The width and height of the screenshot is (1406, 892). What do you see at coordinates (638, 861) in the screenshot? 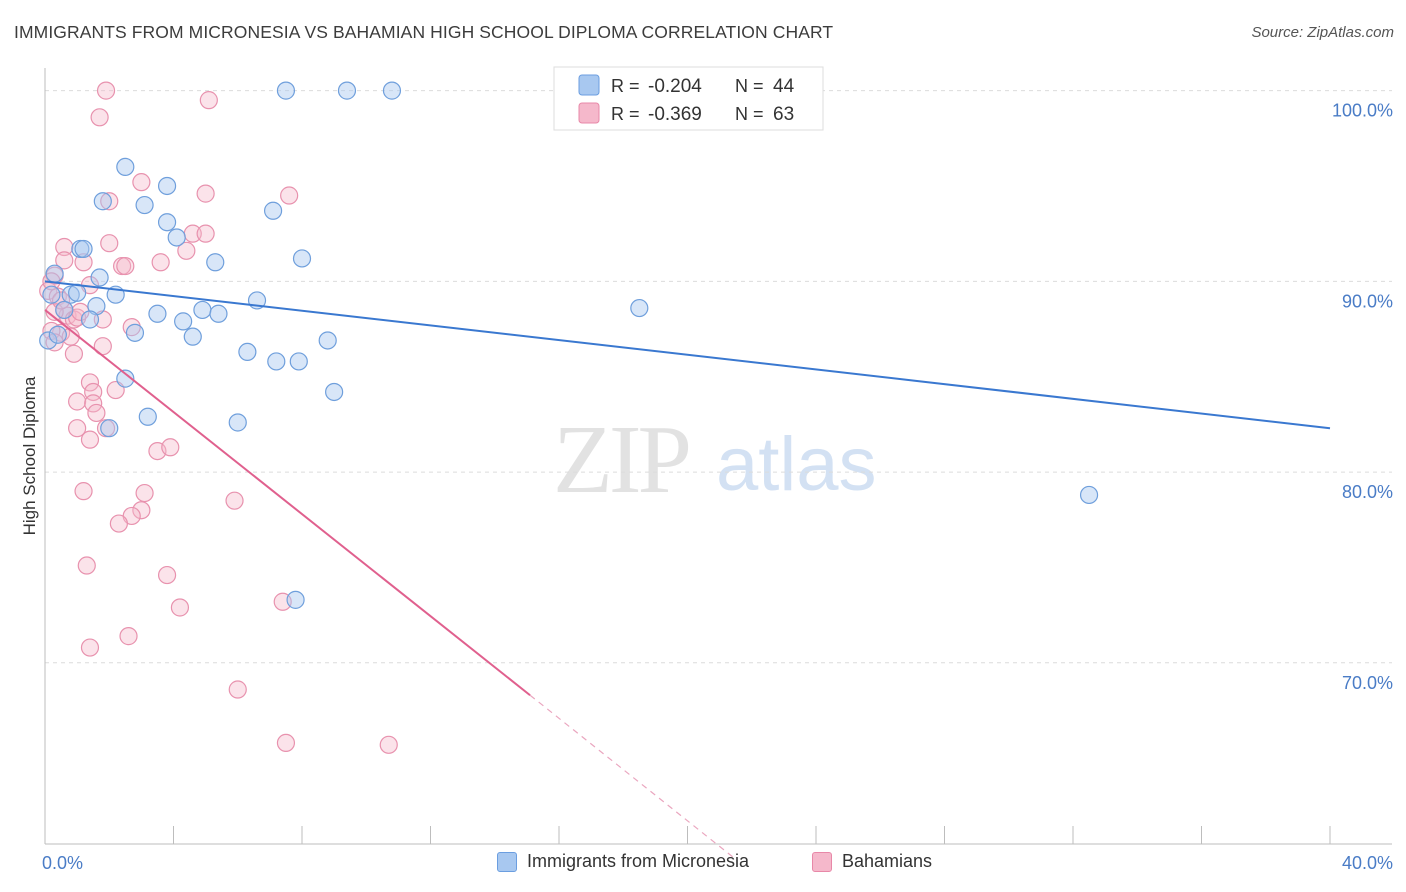
I see `legend-label-micronesia: Immigrants from Micronesia` at bounding box center [638, 861].